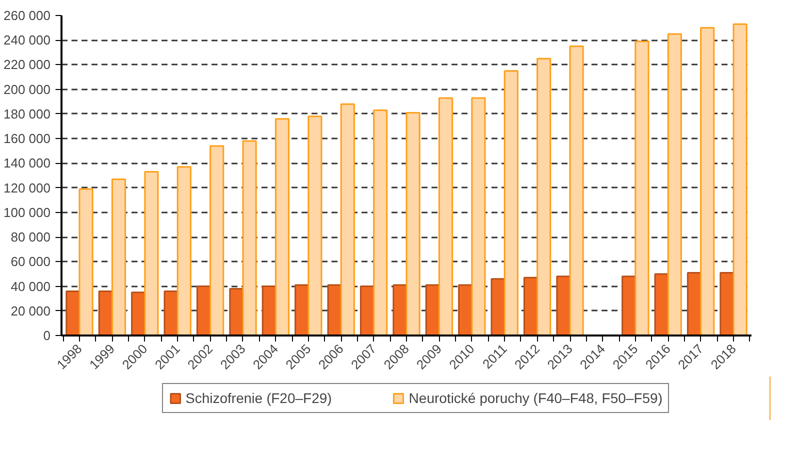 The width and height of the screenshot is (795, 468). I want to click on y-tick-label: 140 000, so click(27, 163).